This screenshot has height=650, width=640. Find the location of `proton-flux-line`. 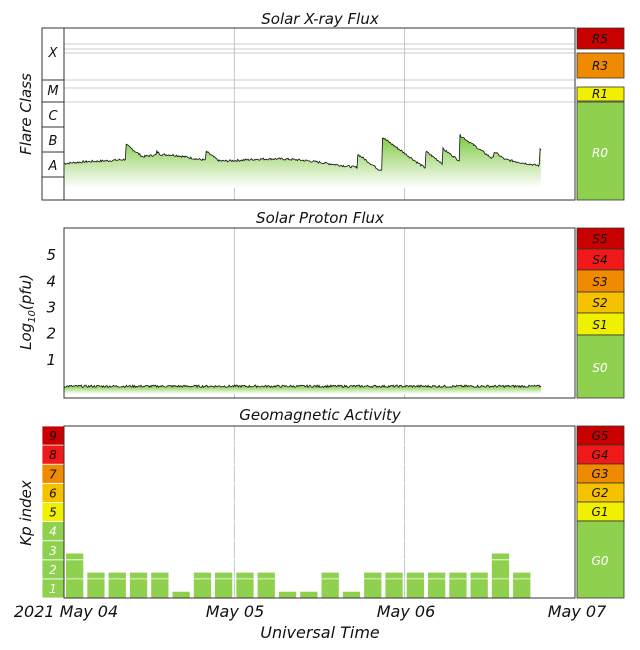

proton-flux-line is located at coordinates (302, 386).